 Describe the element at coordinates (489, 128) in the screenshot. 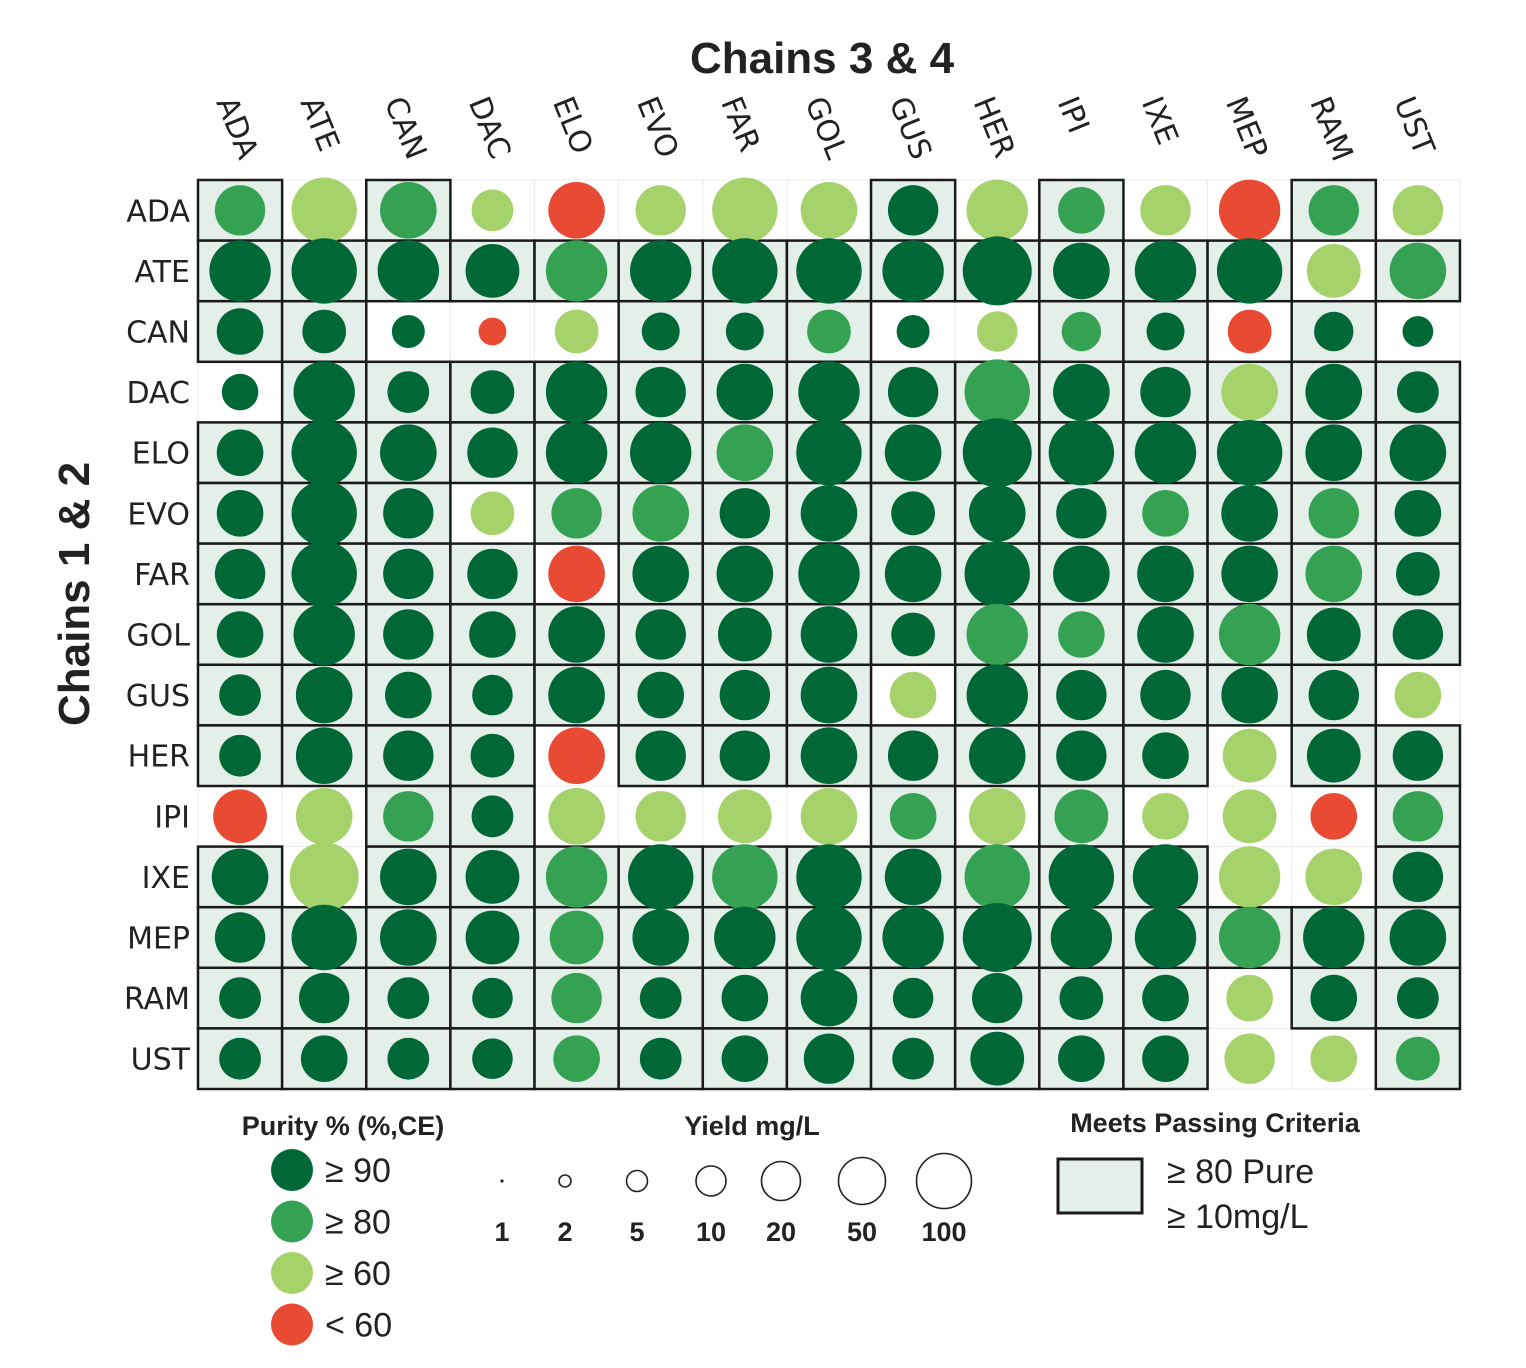

I see `column-label: DAC` at that location.